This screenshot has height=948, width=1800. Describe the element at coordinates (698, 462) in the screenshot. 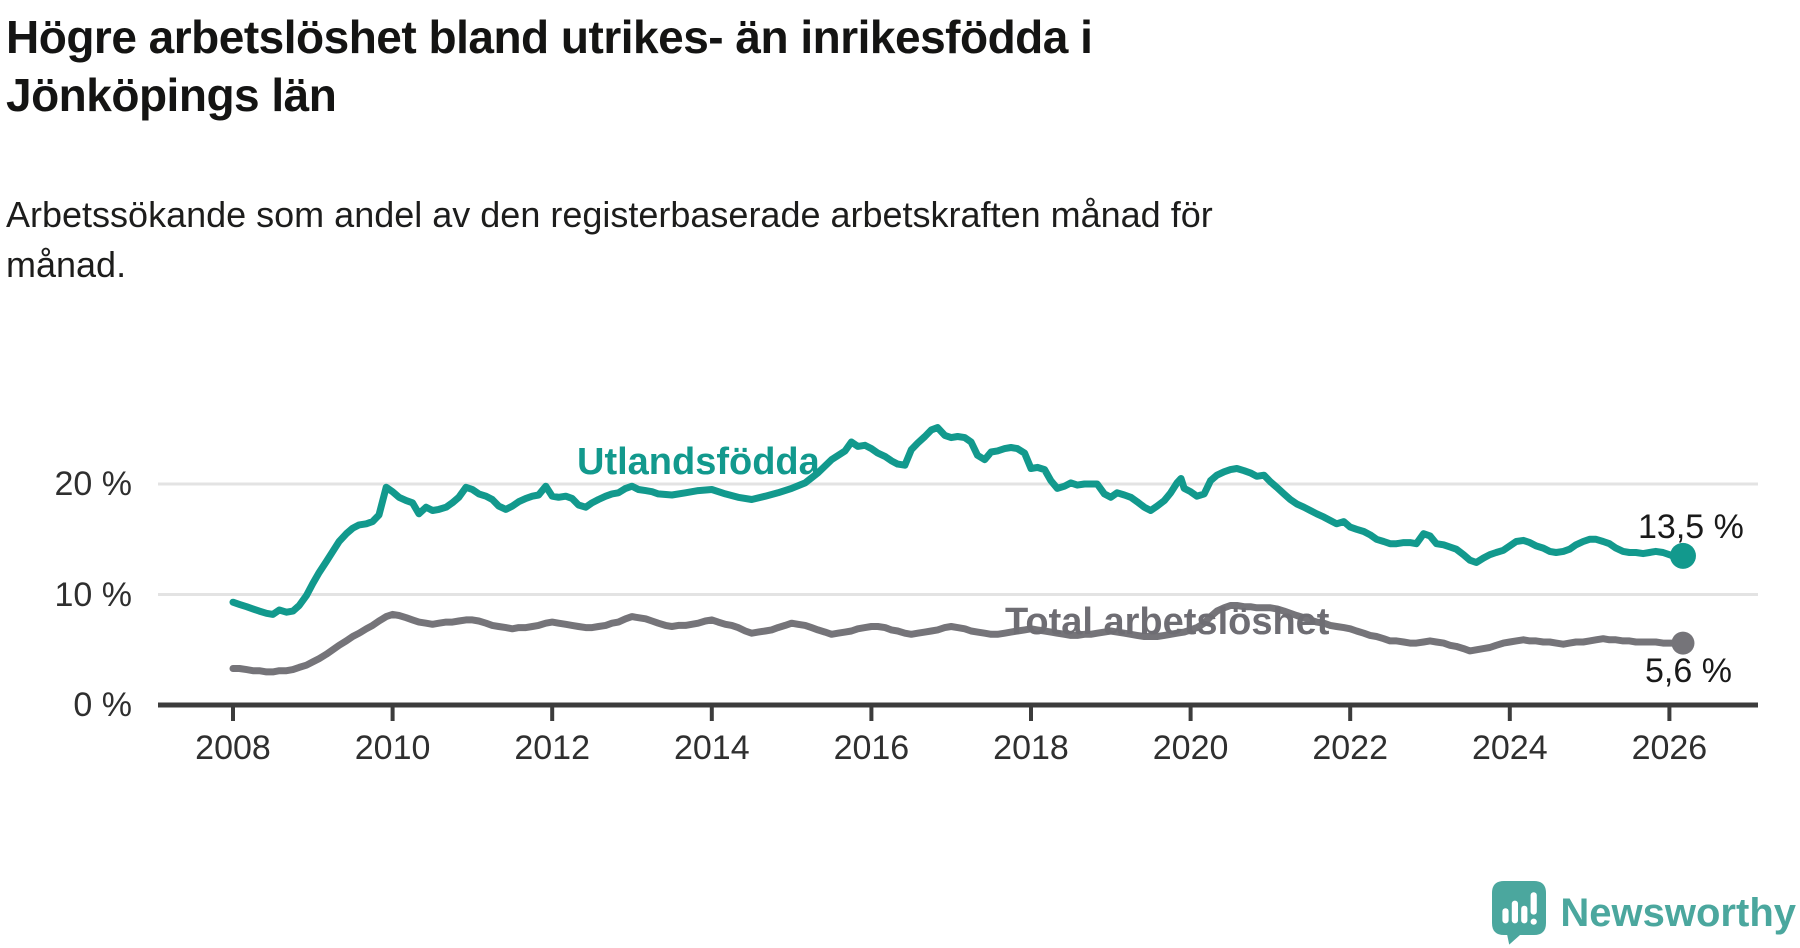

I see `series-label-utlandsfodda: Utlandsfödda` at that location.